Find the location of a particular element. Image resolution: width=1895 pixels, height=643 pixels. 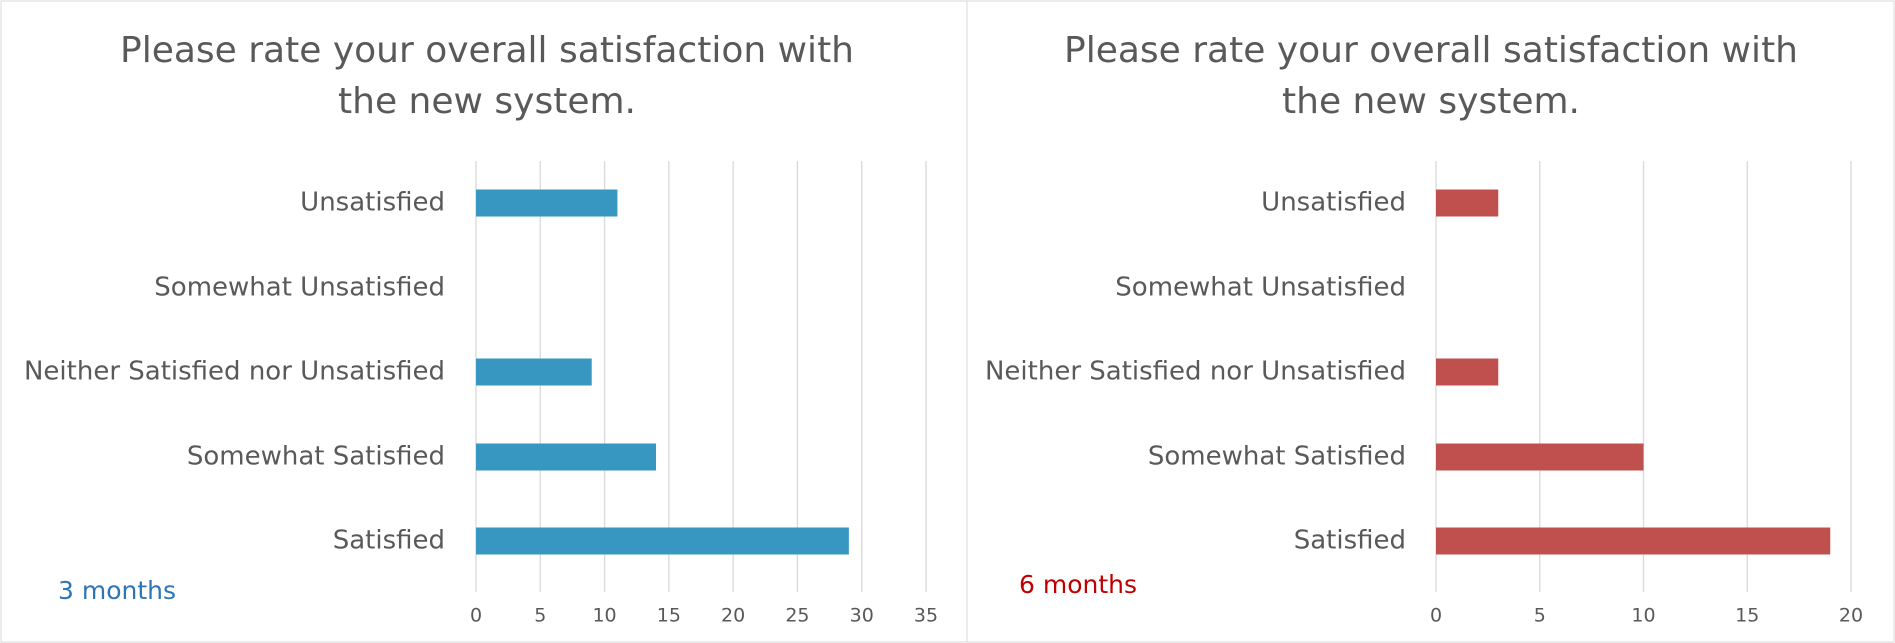

annotation: 6 months is located at coordinates (1078, 584).